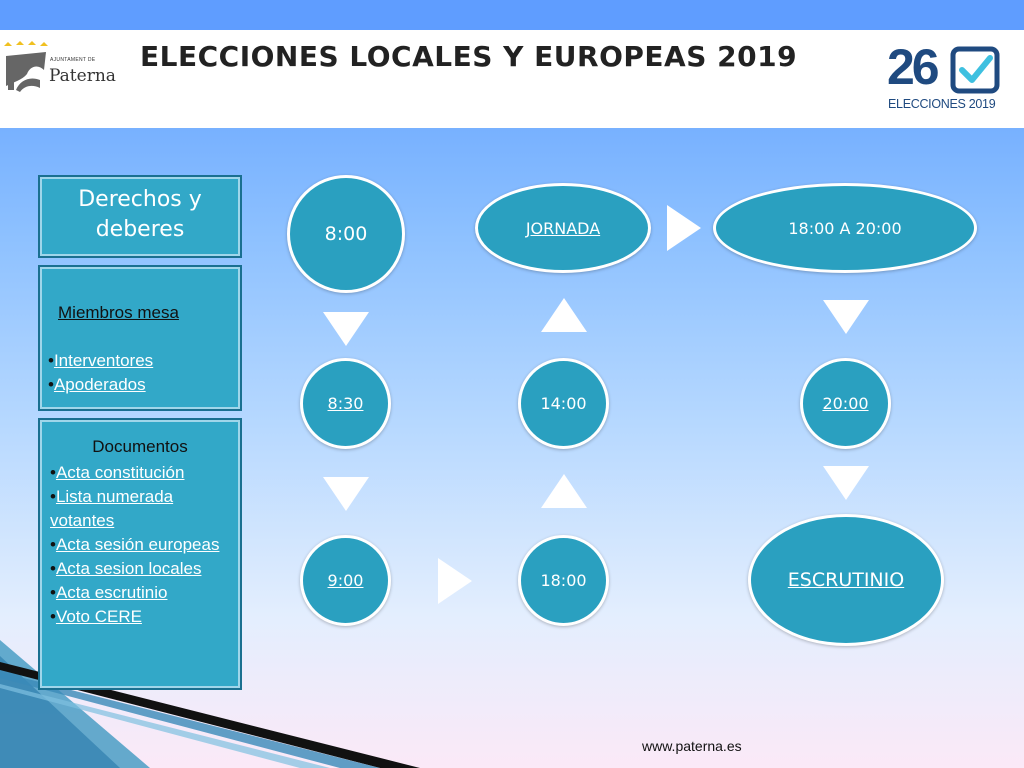 The height and width of the screenshot is (768, 1024). Describe the element at coordinates (99, 384) in the screenshot. I see `apoderados-link: Apoderados` at that location.